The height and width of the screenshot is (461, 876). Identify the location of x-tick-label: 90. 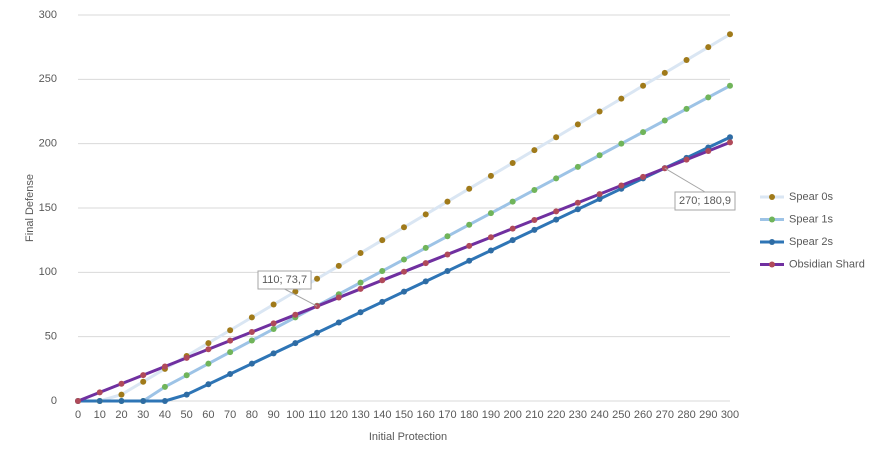
(273, 415).